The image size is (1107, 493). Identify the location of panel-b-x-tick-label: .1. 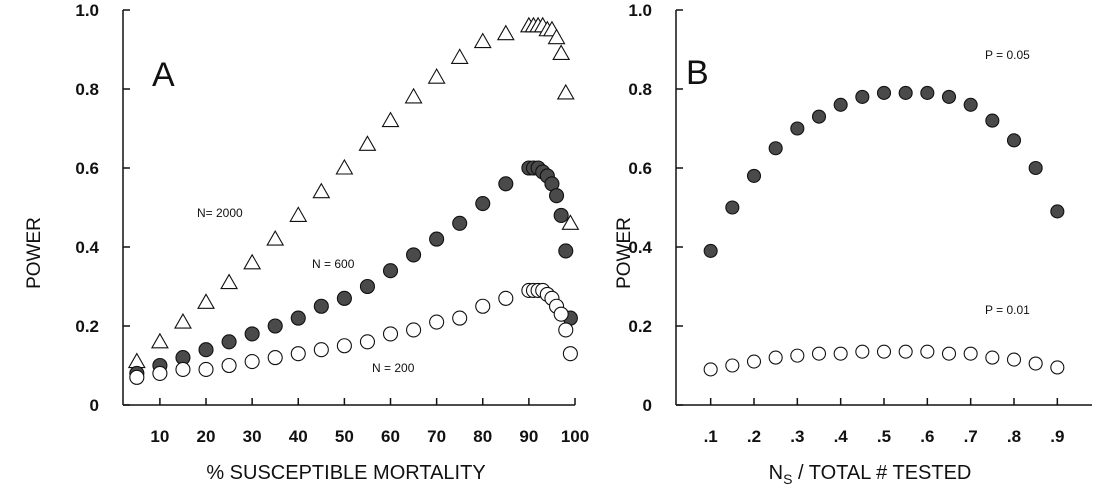
(711, 436).